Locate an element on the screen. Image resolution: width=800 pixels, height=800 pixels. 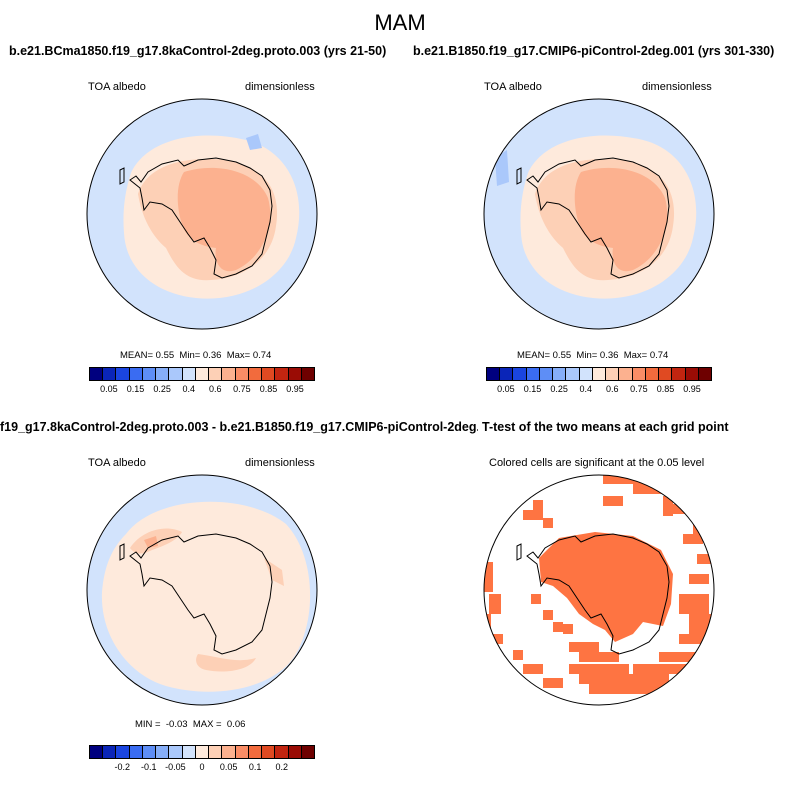
panel1-colorbar-tick-label: 0.15 is located at coordinates (135, 389).